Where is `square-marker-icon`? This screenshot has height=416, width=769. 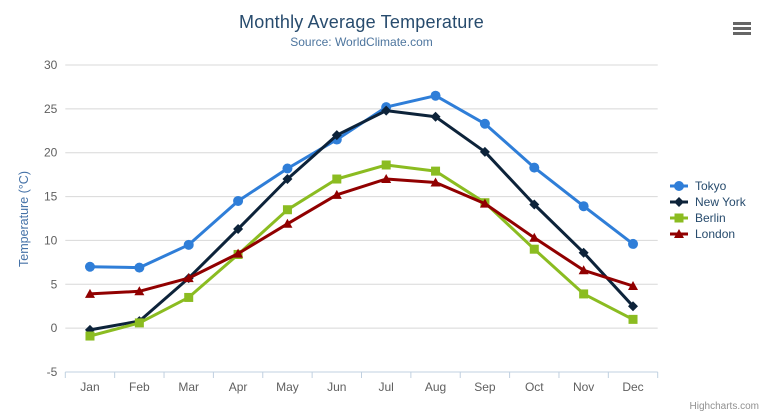
square-marker-icon is located at coordinates (679, 218).